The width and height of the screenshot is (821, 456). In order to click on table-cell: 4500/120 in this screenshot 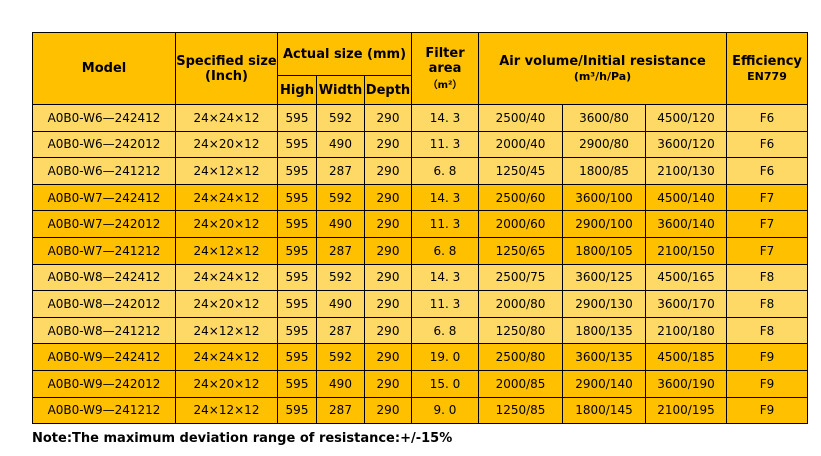, I will do `click(686, 118)`.